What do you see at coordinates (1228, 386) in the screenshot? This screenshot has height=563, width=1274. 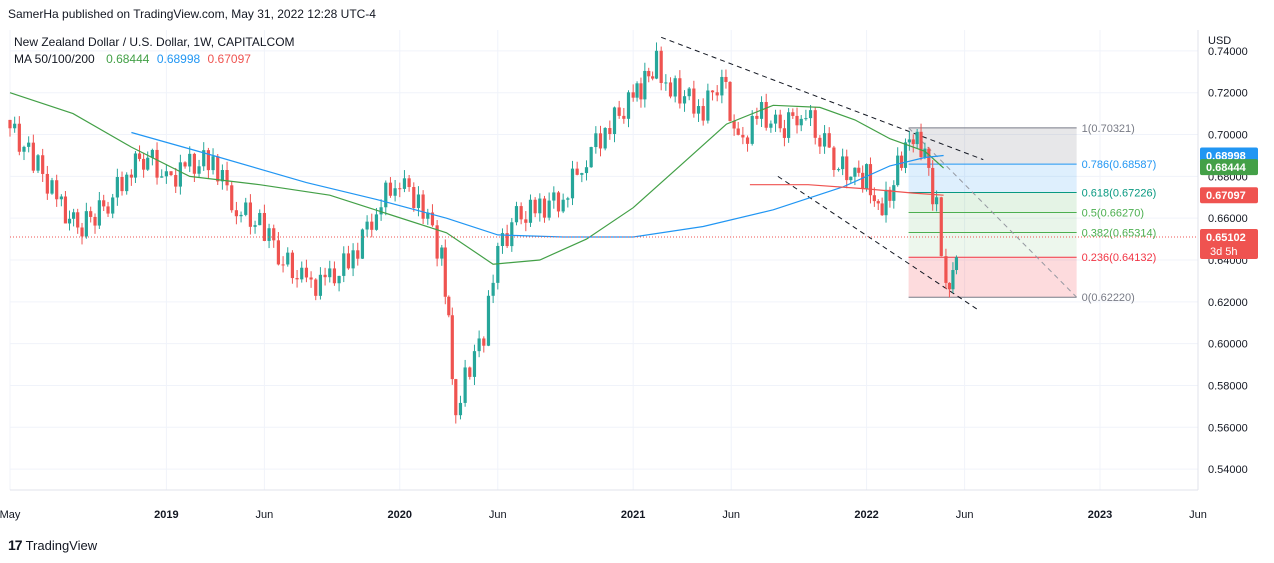 I see `y-tick-label: 0.58000` at bounding box center [1228, 386].